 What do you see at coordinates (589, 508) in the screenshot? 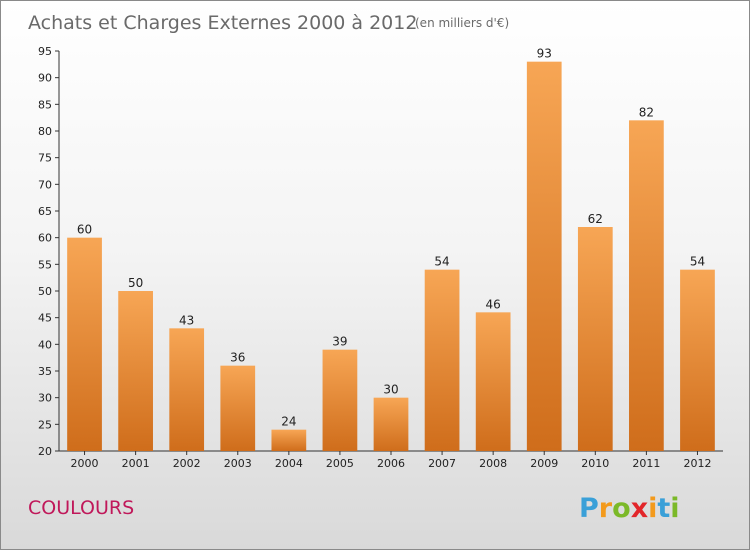
I see `logo-letter: P` at bounding box center [589, 508].